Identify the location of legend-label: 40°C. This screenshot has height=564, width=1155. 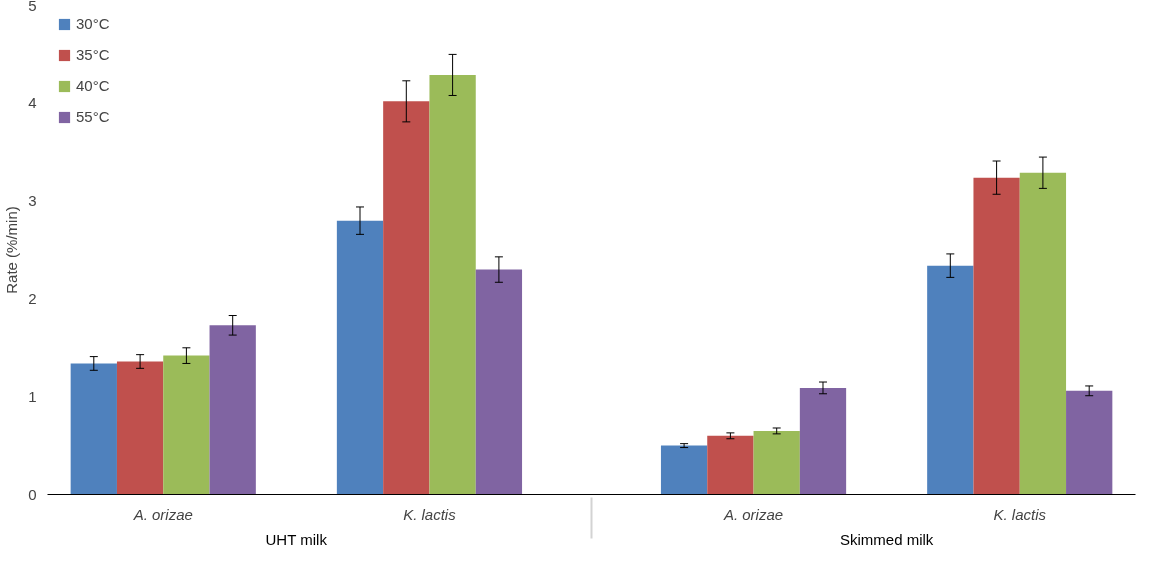
(93, 85).